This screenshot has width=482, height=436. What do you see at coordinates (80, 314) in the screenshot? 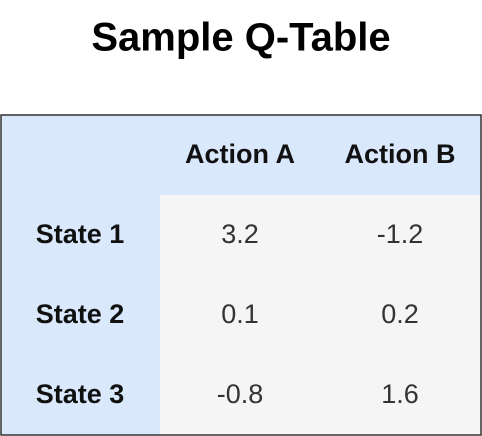
I see `row-header: State 2` at bounding box center [80, 314].